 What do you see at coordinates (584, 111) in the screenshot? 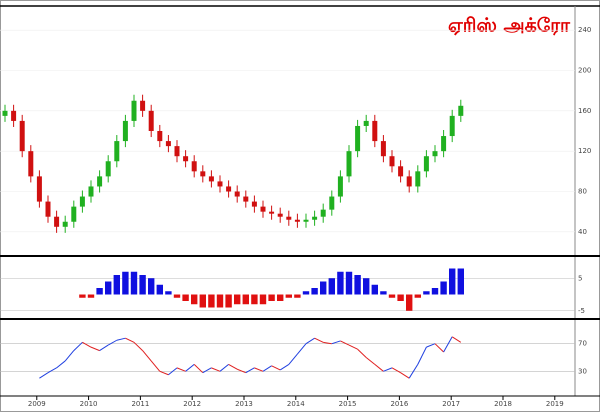
I see `y-tick-label: 160` at bounding box center [584, 111].